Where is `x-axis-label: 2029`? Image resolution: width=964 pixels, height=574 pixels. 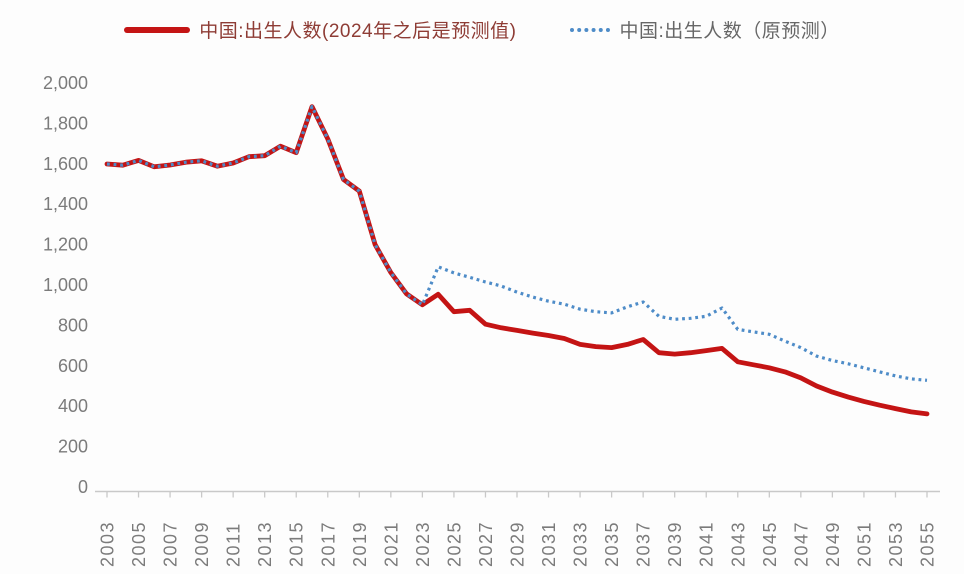 x-axis-label: 2029 is located at coordinates (518, 544).